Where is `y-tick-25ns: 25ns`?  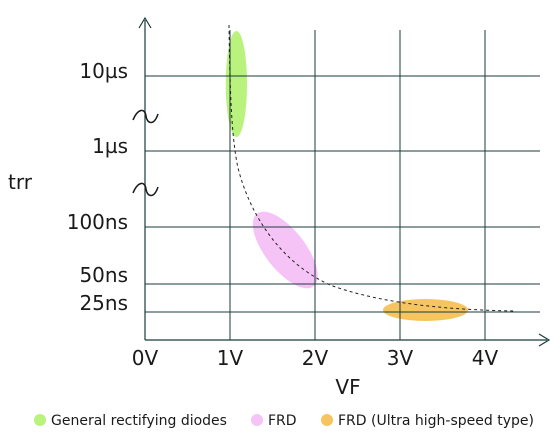
y-tick-25ns: 25ns is located at coordinates (103, 303).